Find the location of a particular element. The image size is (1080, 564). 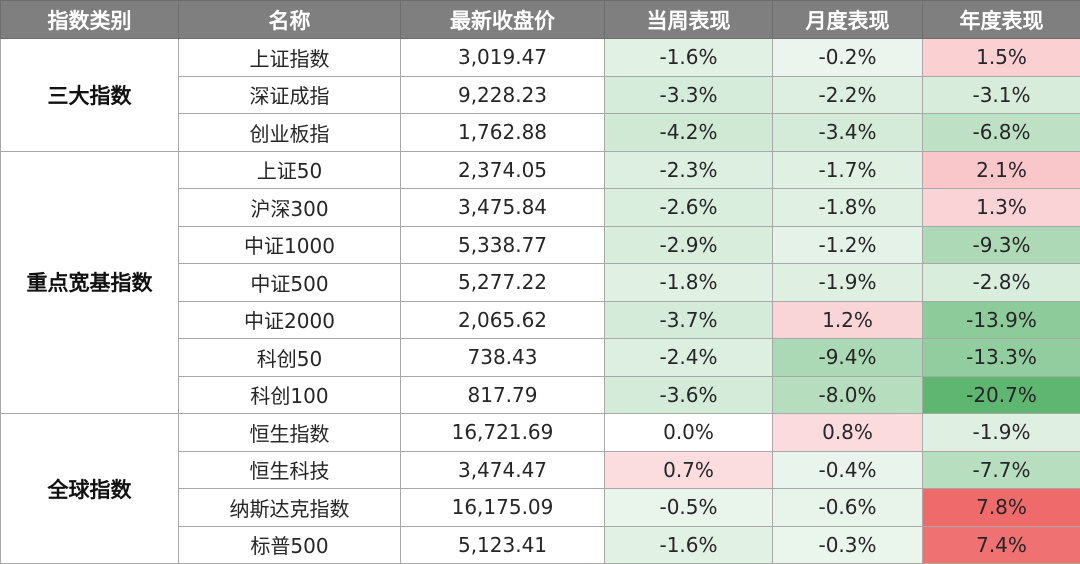

year-performance-cell: -3.1% is located at coordinates (1001, 95).